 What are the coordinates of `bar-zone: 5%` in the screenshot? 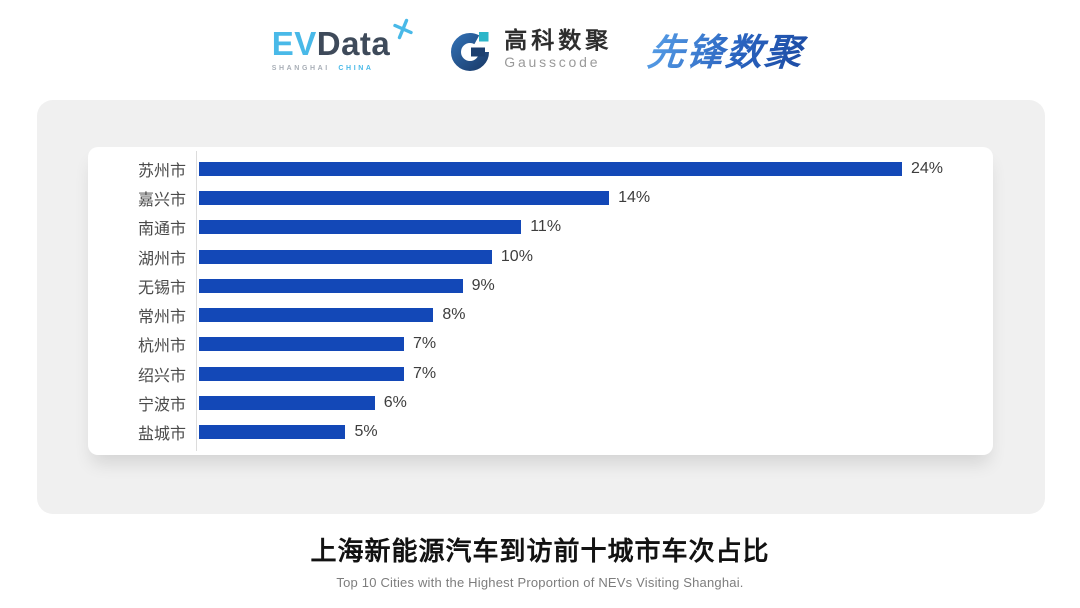 It's located at (288, 432).